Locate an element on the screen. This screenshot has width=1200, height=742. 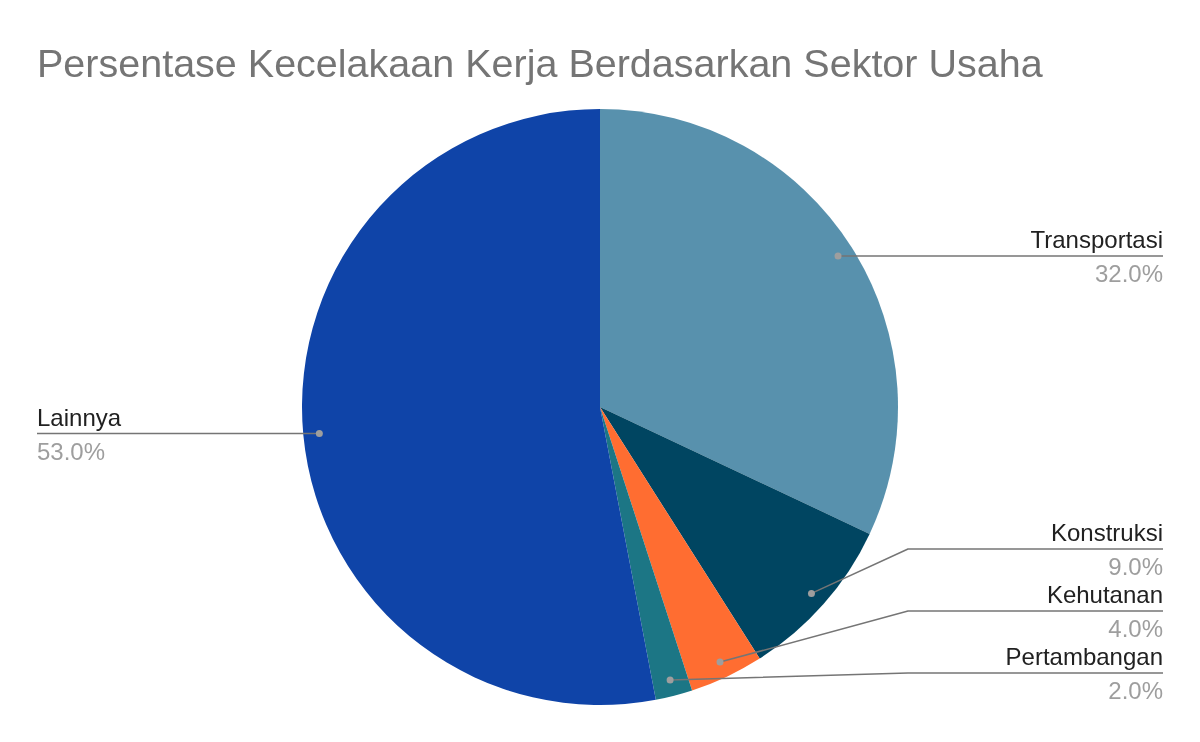
slice-label: Konstruksi is located at coordinates (1106, 532).